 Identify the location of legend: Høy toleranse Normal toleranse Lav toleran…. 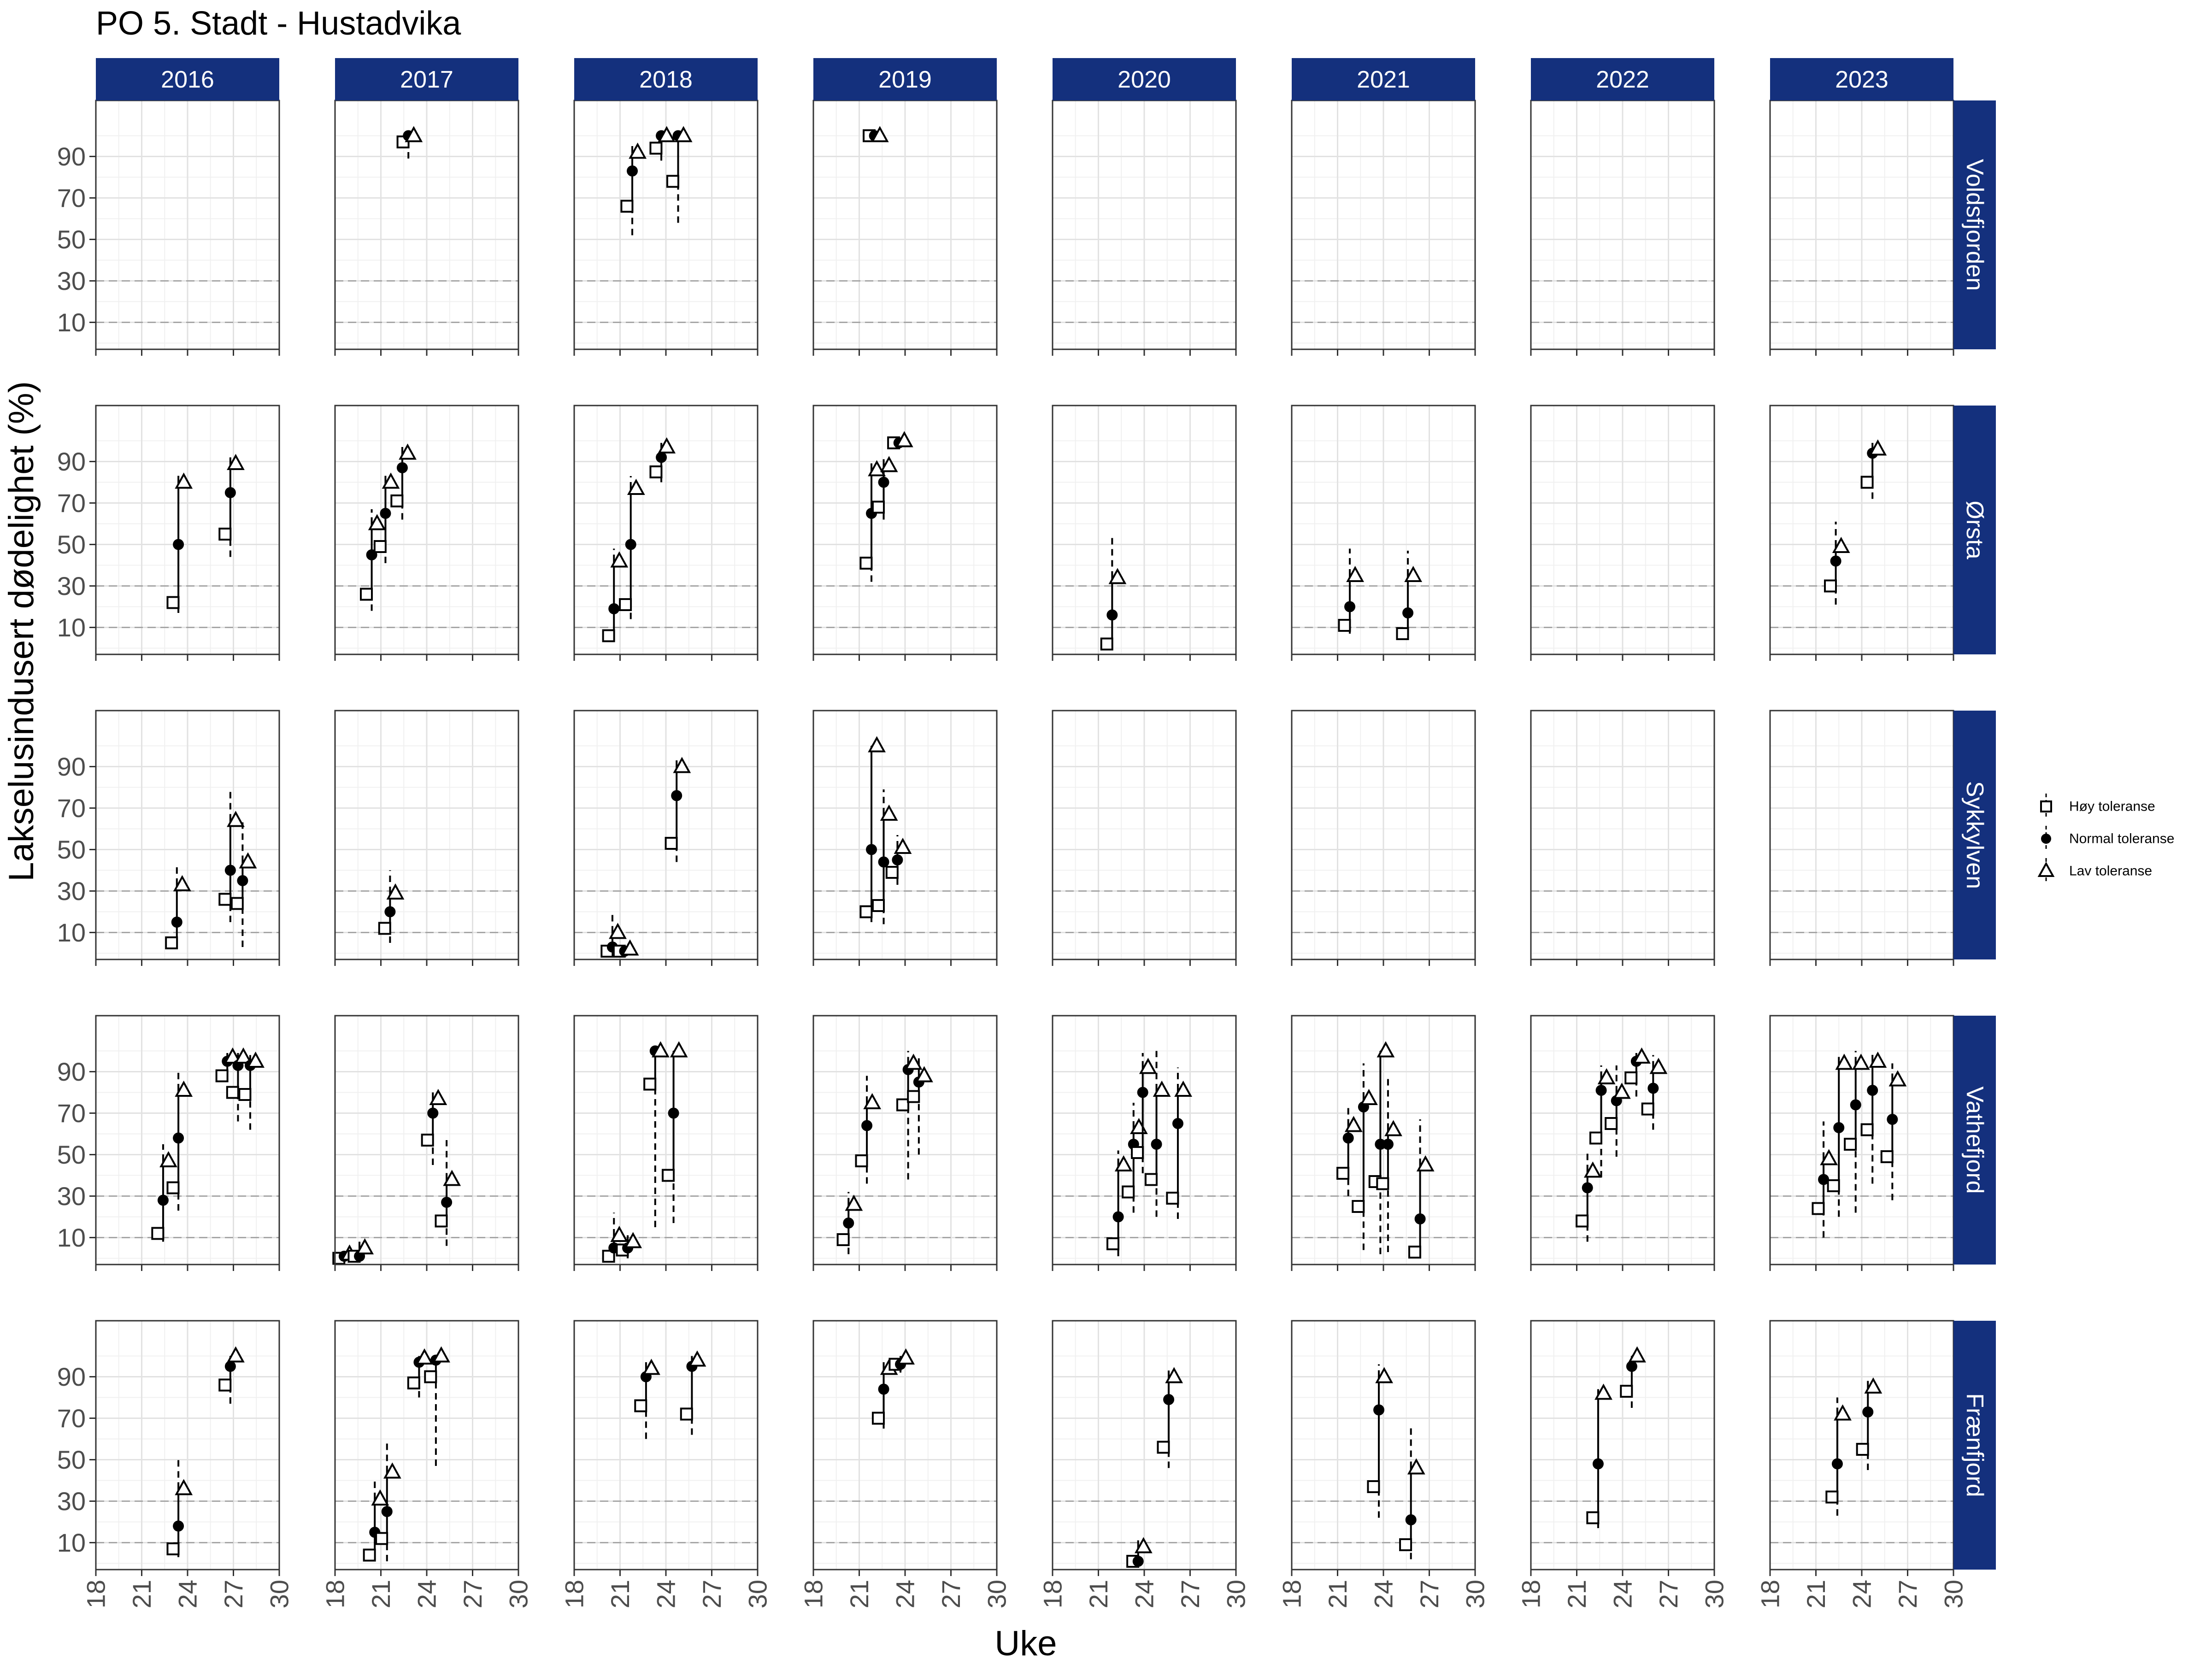
(2105, 839).